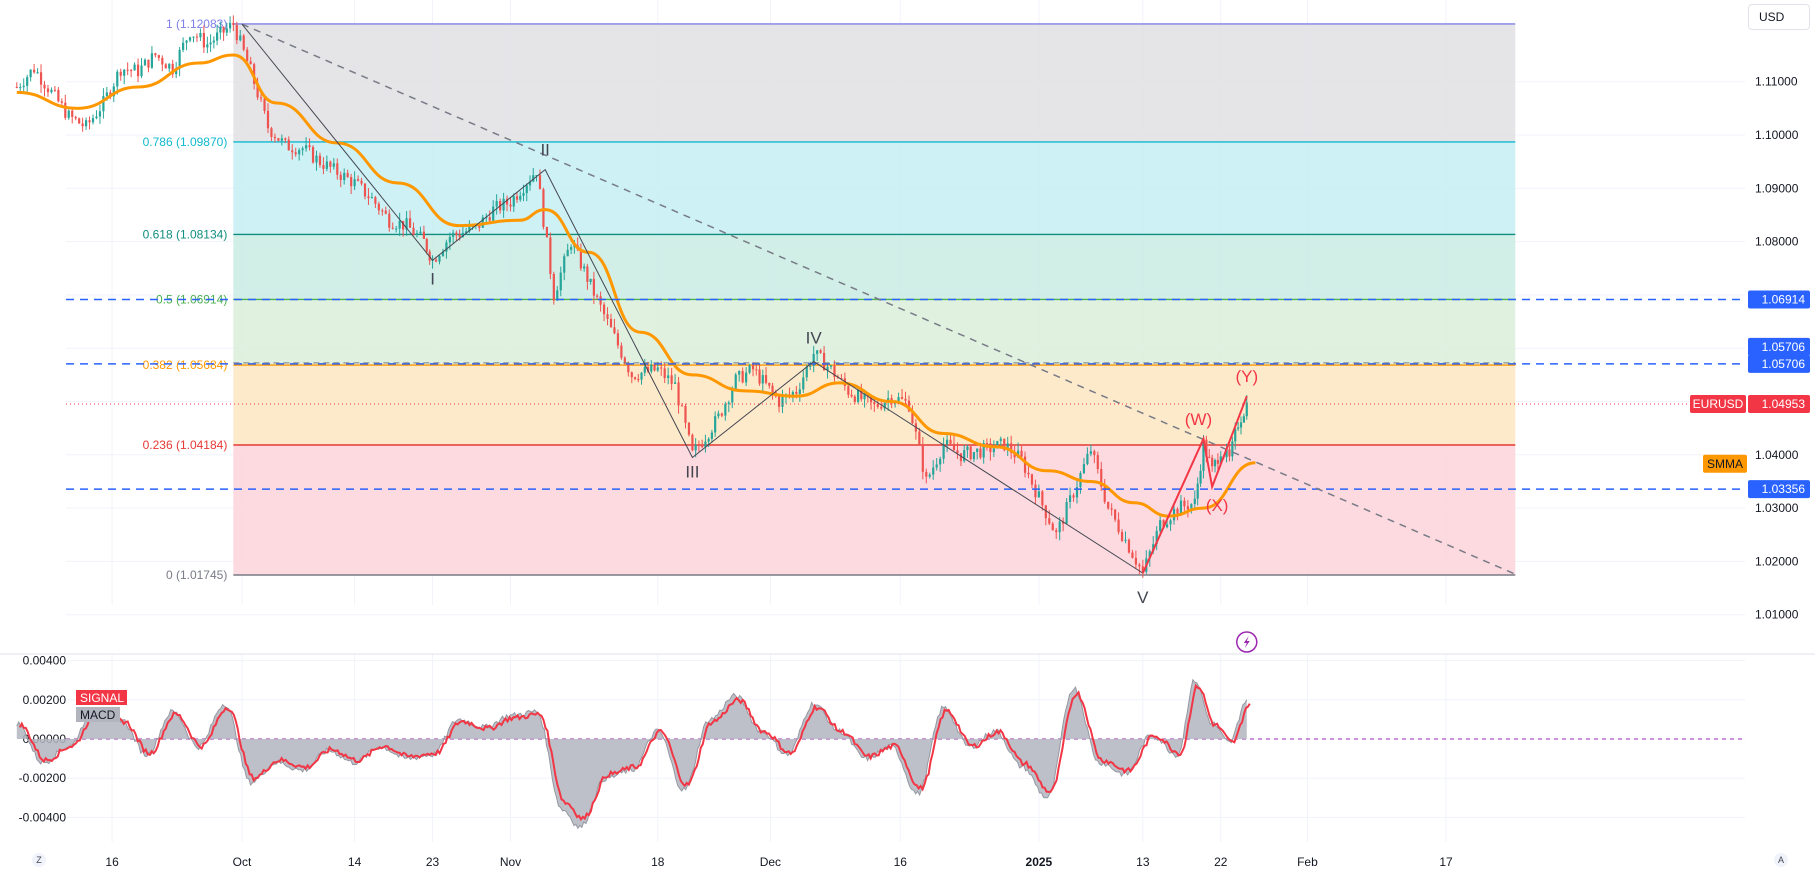  Describe the element at coordinates (1246, 642) in the screenshot. I see `lightning-bolt-icon` at that location.